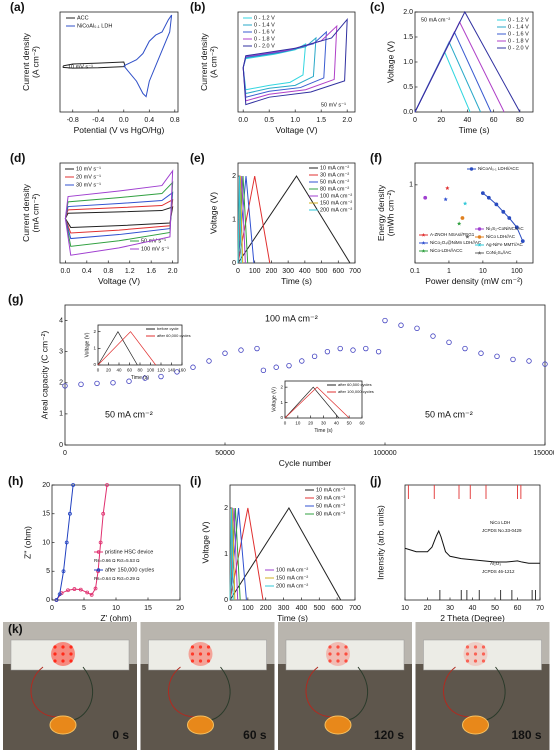 The image size is (554, 754). What do you see at coordinates (140, 378) in the screenshot?
I see `x-axis-label: Time (s)` at bounding box center [140, 378].